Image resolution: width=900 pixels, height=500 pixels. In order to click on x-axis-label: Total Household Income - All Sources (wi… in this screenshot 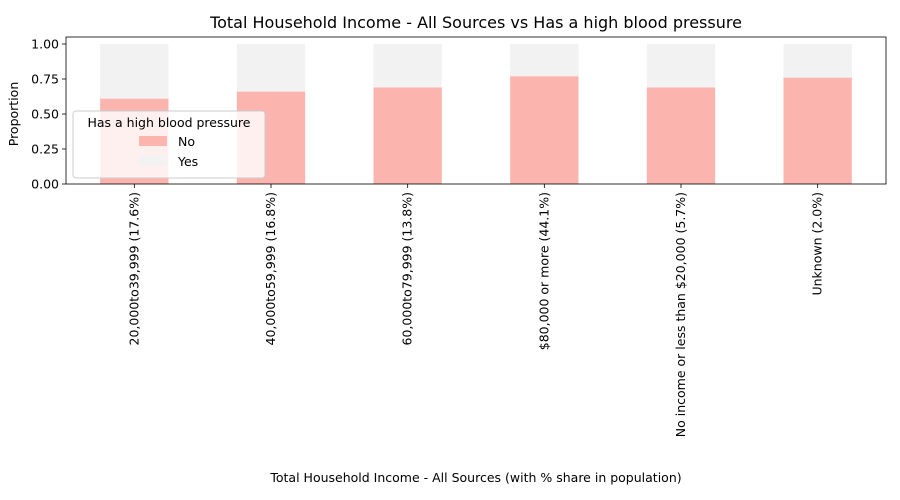, I will do `click(475, 477)`.